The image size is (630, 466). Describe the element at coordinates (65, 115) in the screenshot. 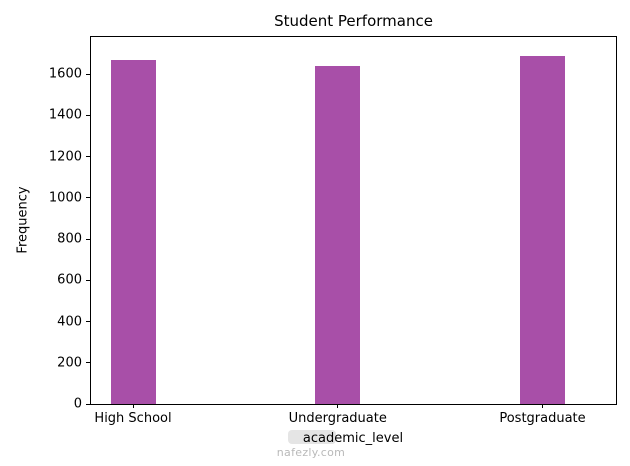

I see `y-tick-label: 1400` at that location.